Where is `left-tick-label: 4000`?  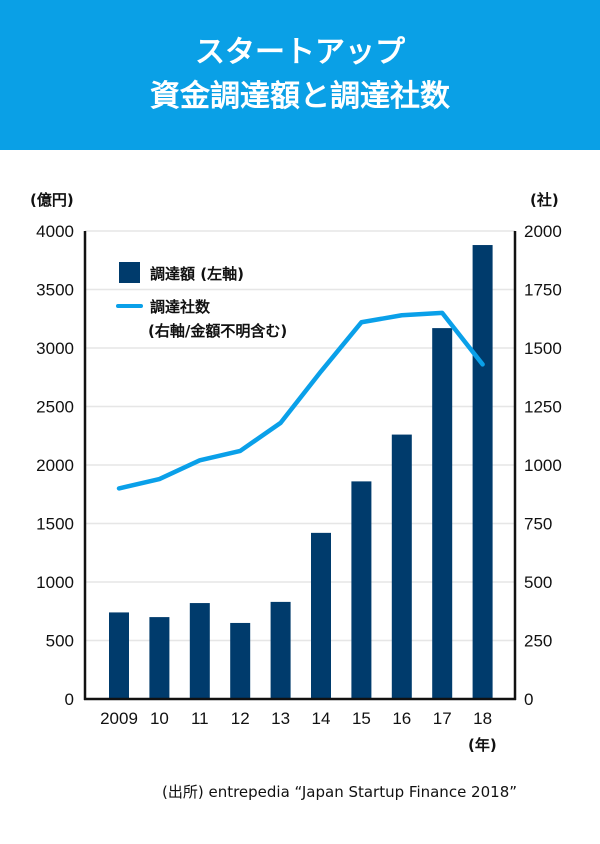 left-tick-label: 4000 is located at coordinates (55, 231).